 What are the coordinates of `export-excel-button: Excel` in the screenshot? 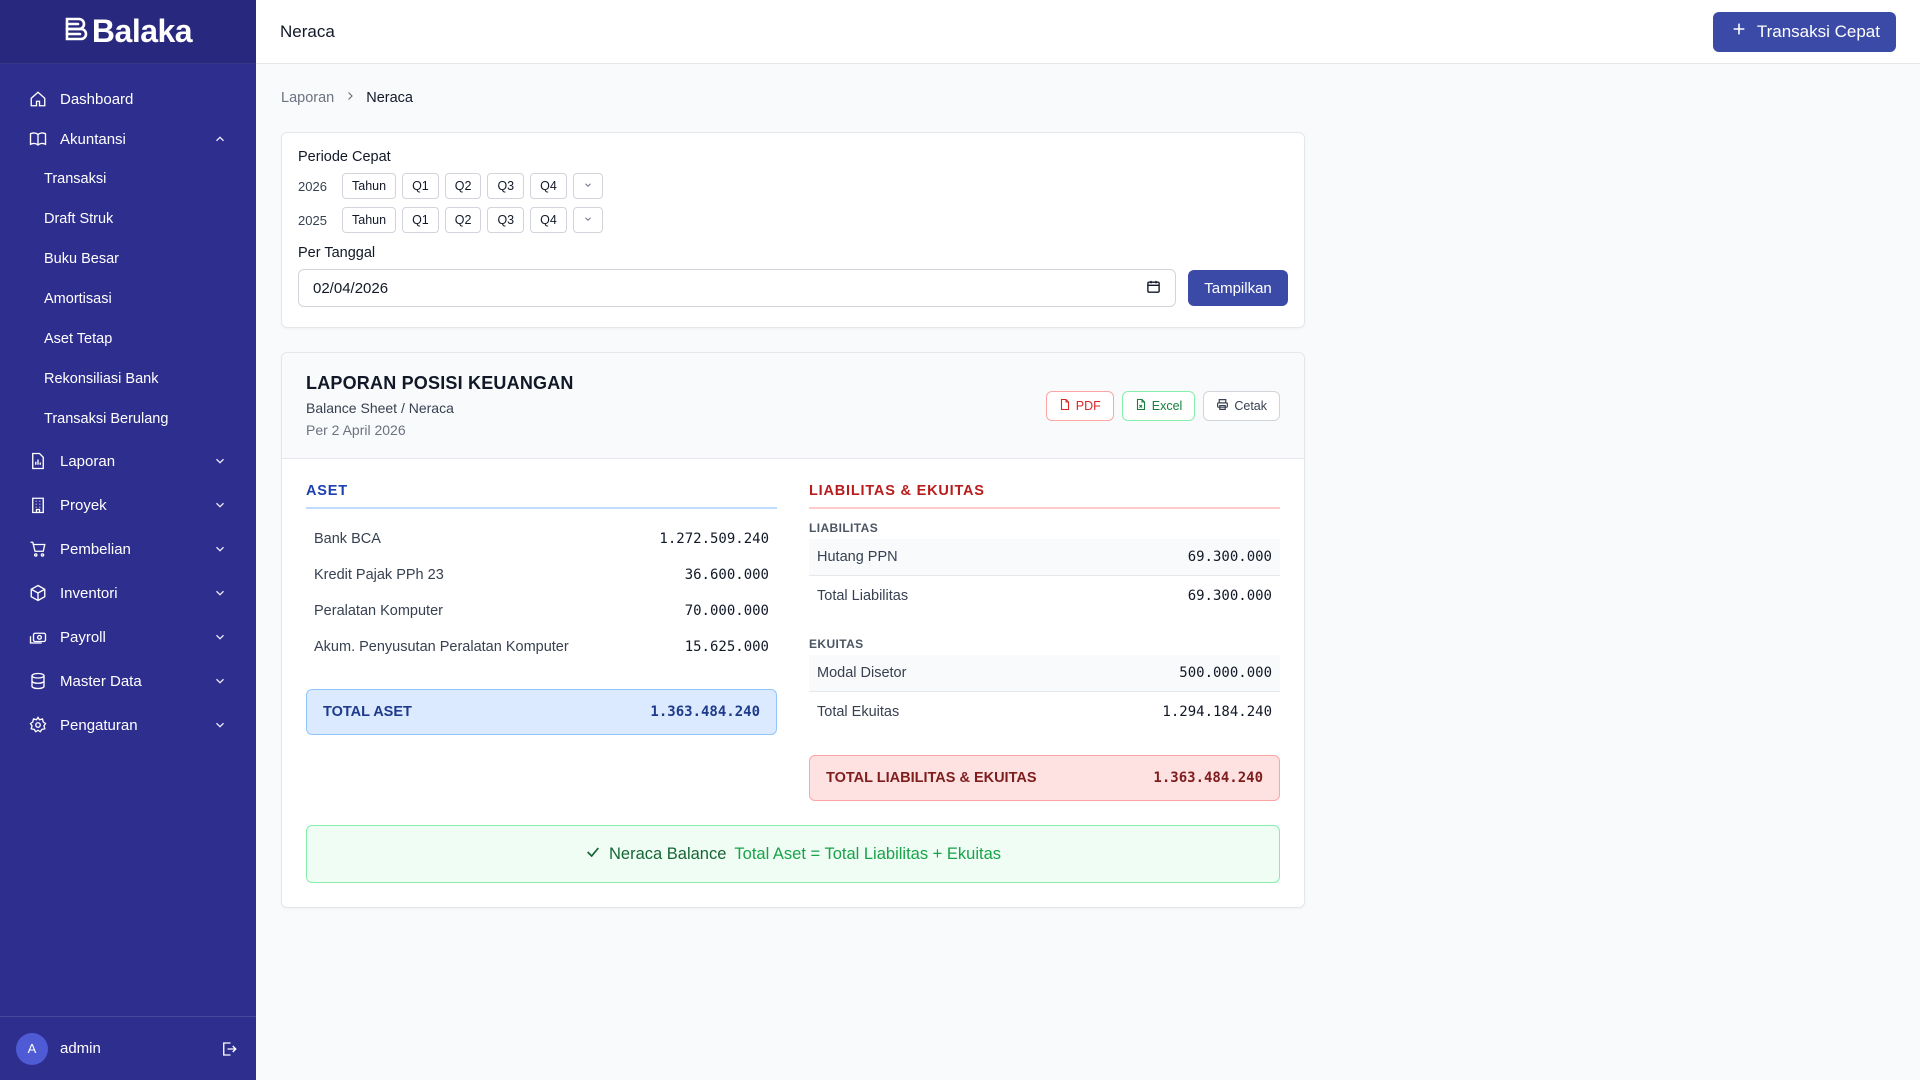 It's located at (1158, 405).